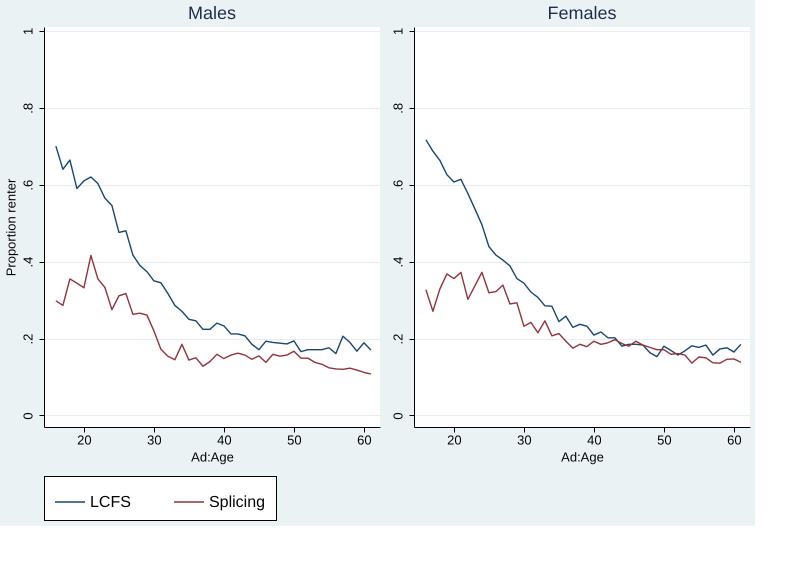  Describe the element at coordinates (582, 13) in the screenshot. I see `chart-title: Females` at that location.